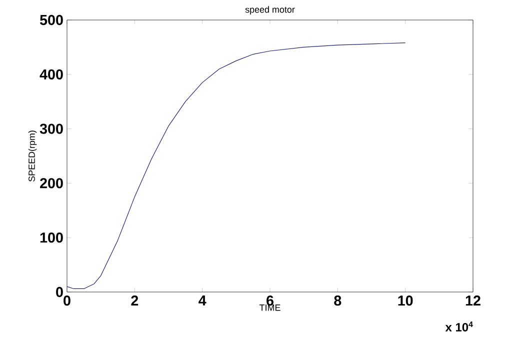 The height and width of the screenshot is (343, 520). Describe the element at coordinates (51, 74) in the screenshot. I see `y-tick-label: 400` at that location.